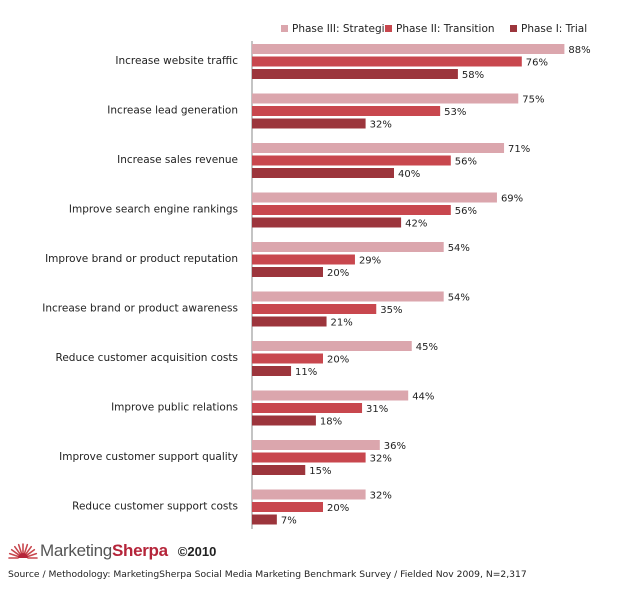 The image size is (621, 606). I want to click on category-label: Increase sales revenue, so click(177, 160).